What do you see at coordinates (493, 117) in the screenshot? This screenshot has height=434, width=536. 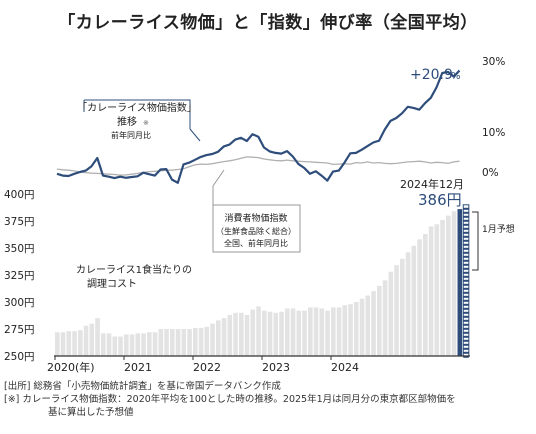 I see `y-axis-right: 0% 10% 30%` at bounding box center [493, 117].